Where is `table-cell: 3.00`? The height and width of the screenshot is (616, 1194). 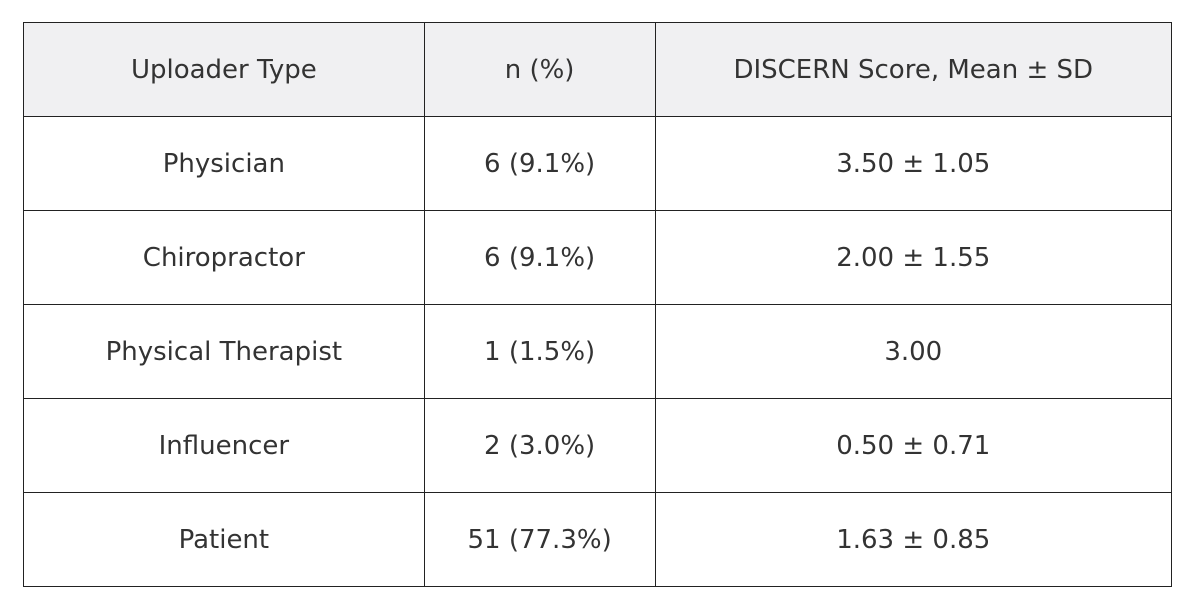
table-cell: 3.00 is located at coordinates (913, 351).